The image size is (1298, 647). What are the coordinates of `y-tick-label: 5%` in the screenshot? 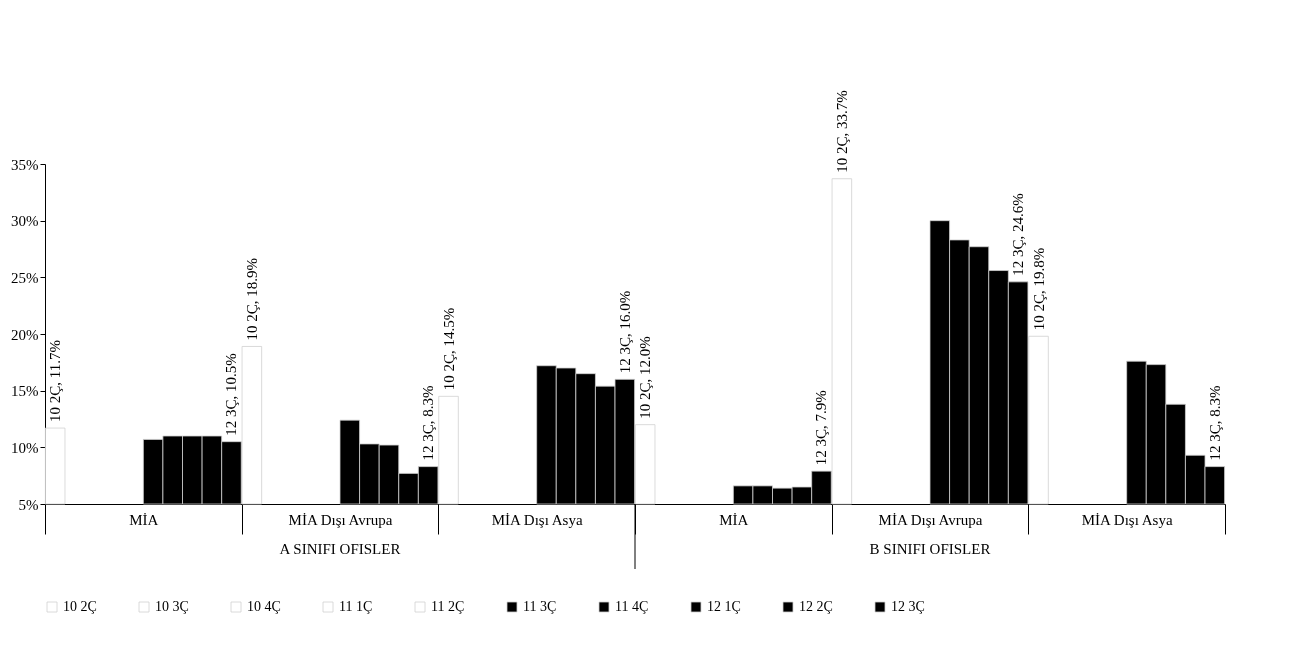 It's located at (28, 504).